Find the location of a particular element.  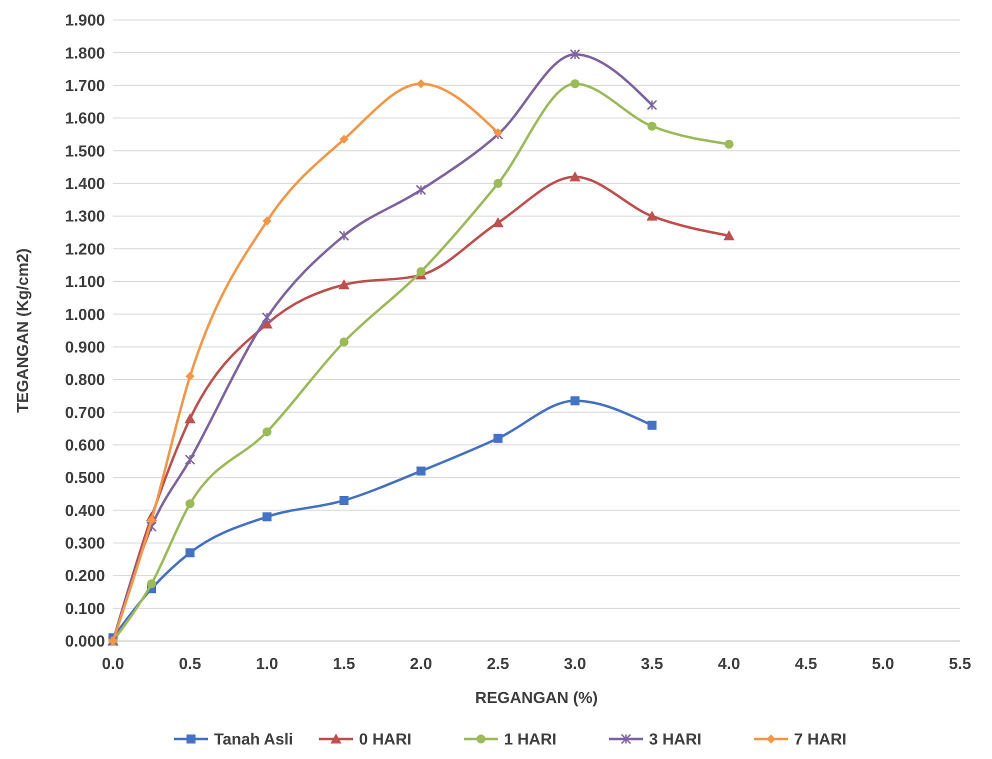

y-tick-label: 1.300 is located at coordinates (85, 217).